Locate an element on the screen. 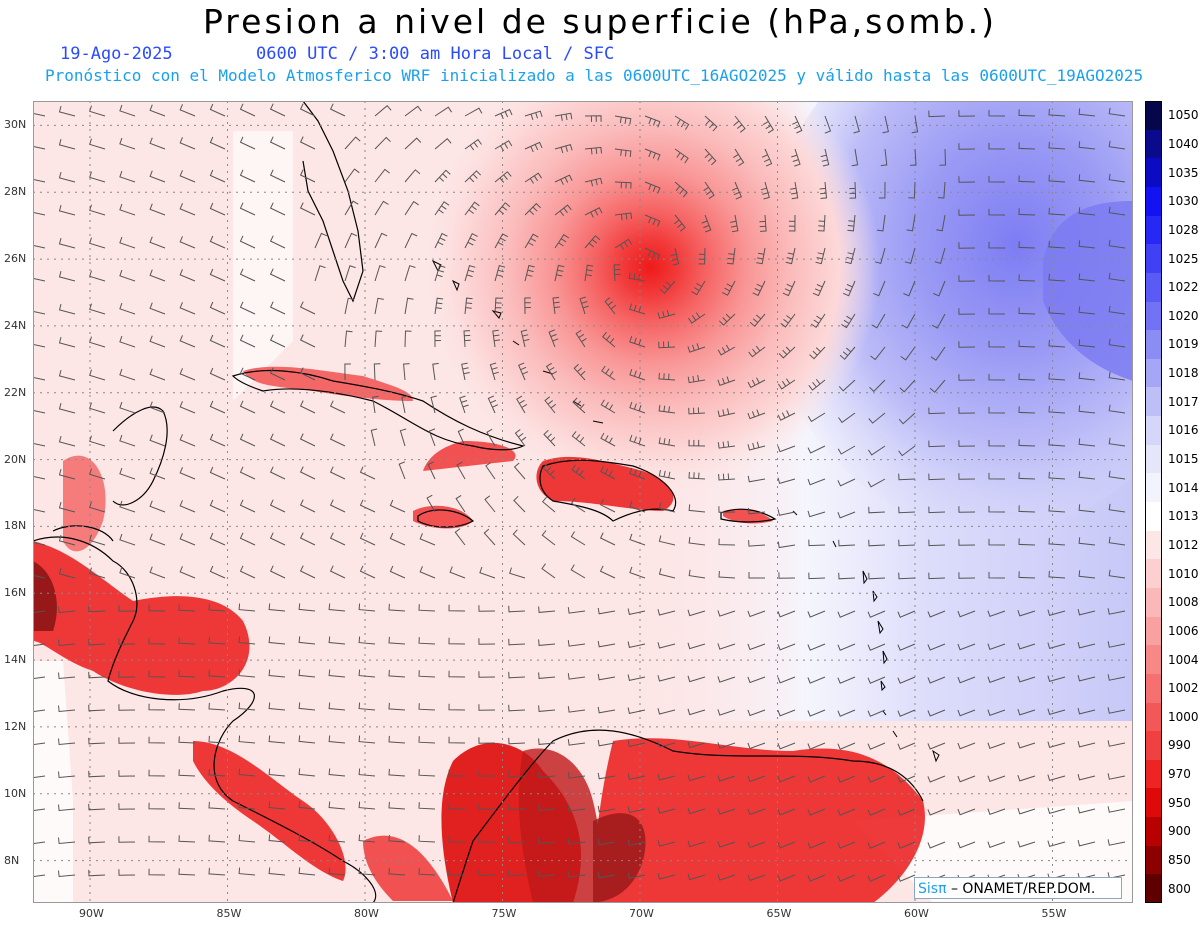 This screenshot has width=1200, height=927. latitude-label: 24N is located at coordinates (15, 325).